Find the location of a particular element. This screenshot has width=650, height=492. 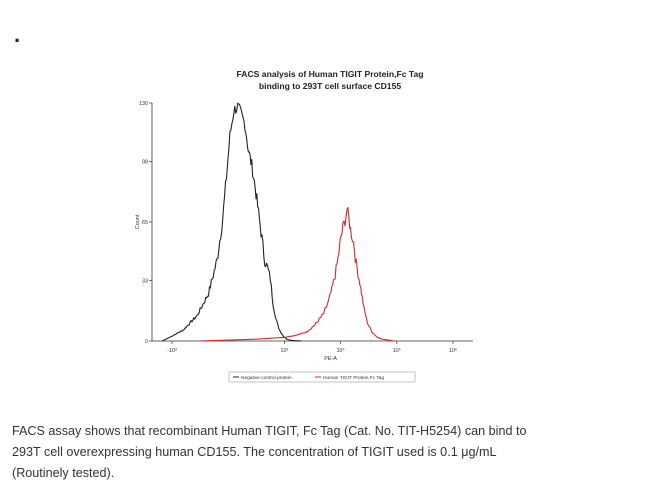

caption-line-3: (Routinely tested). is located at coordinates (63, 473).